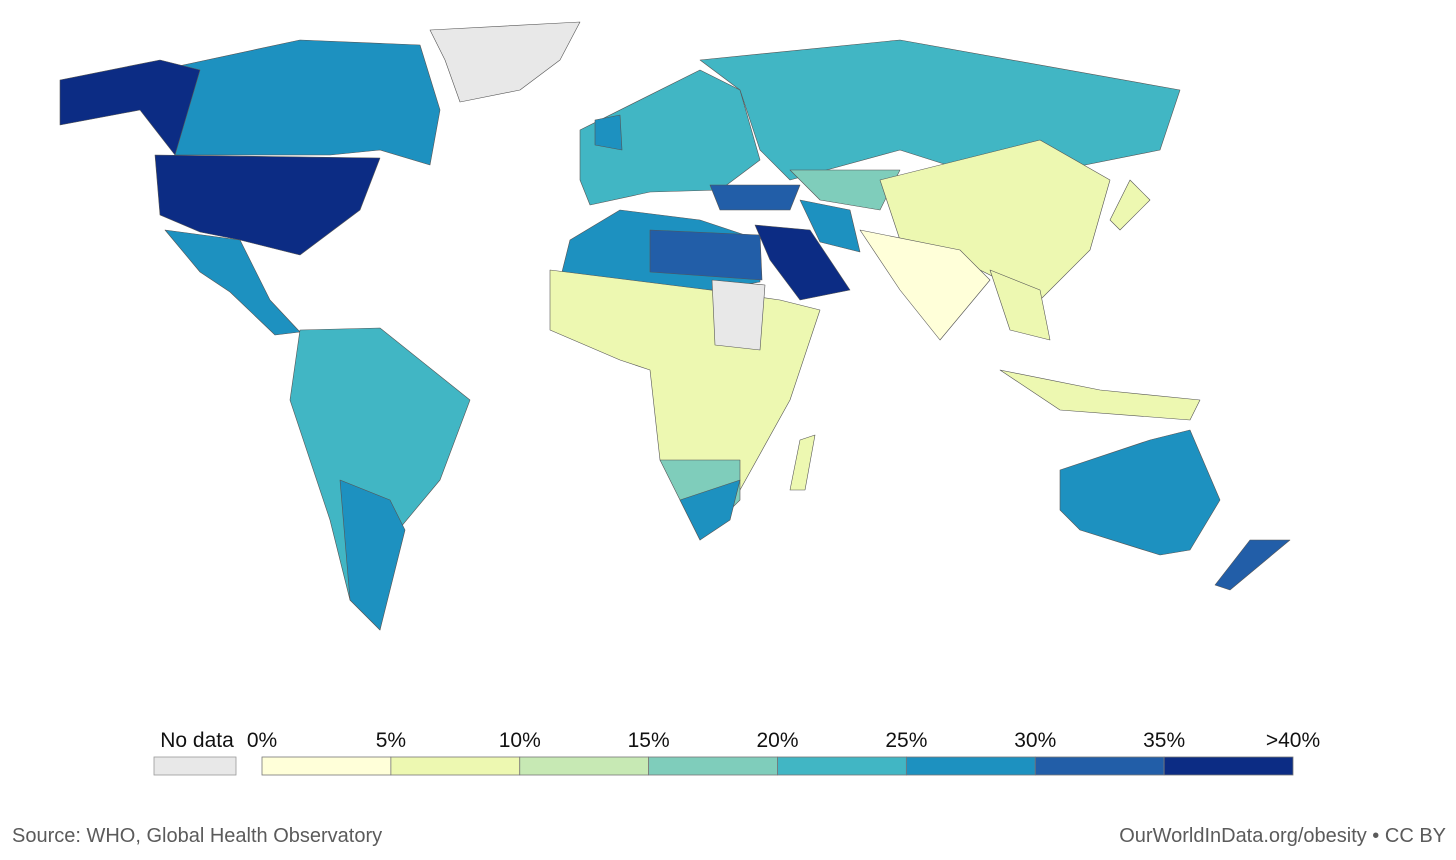 This screenshot has height=860, width=1456. I want to click on australia, so click(1140, 492).